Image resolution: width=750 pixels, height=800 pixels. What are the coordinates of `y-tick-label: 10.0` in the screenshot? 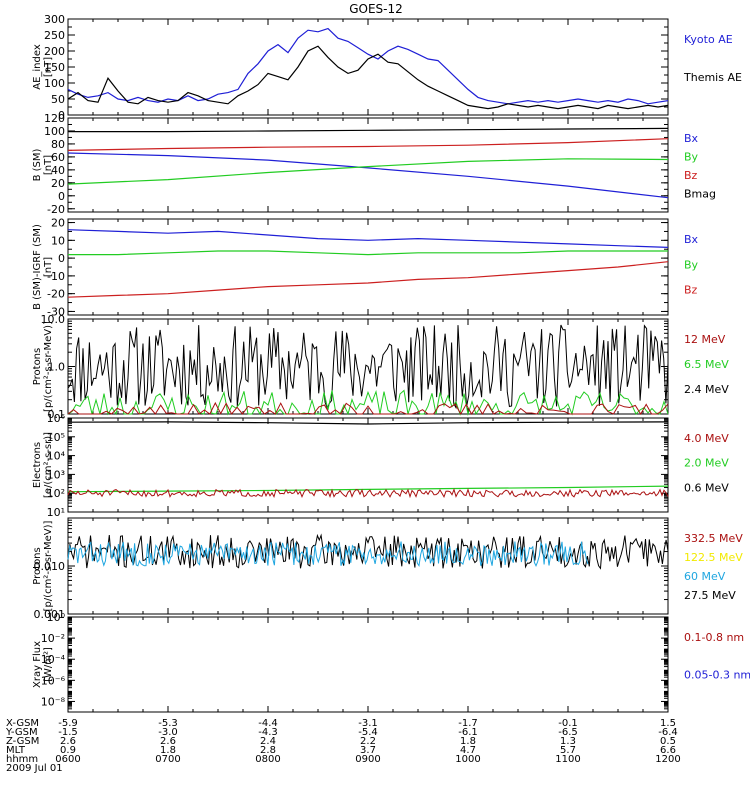 It's located at (53, 319).